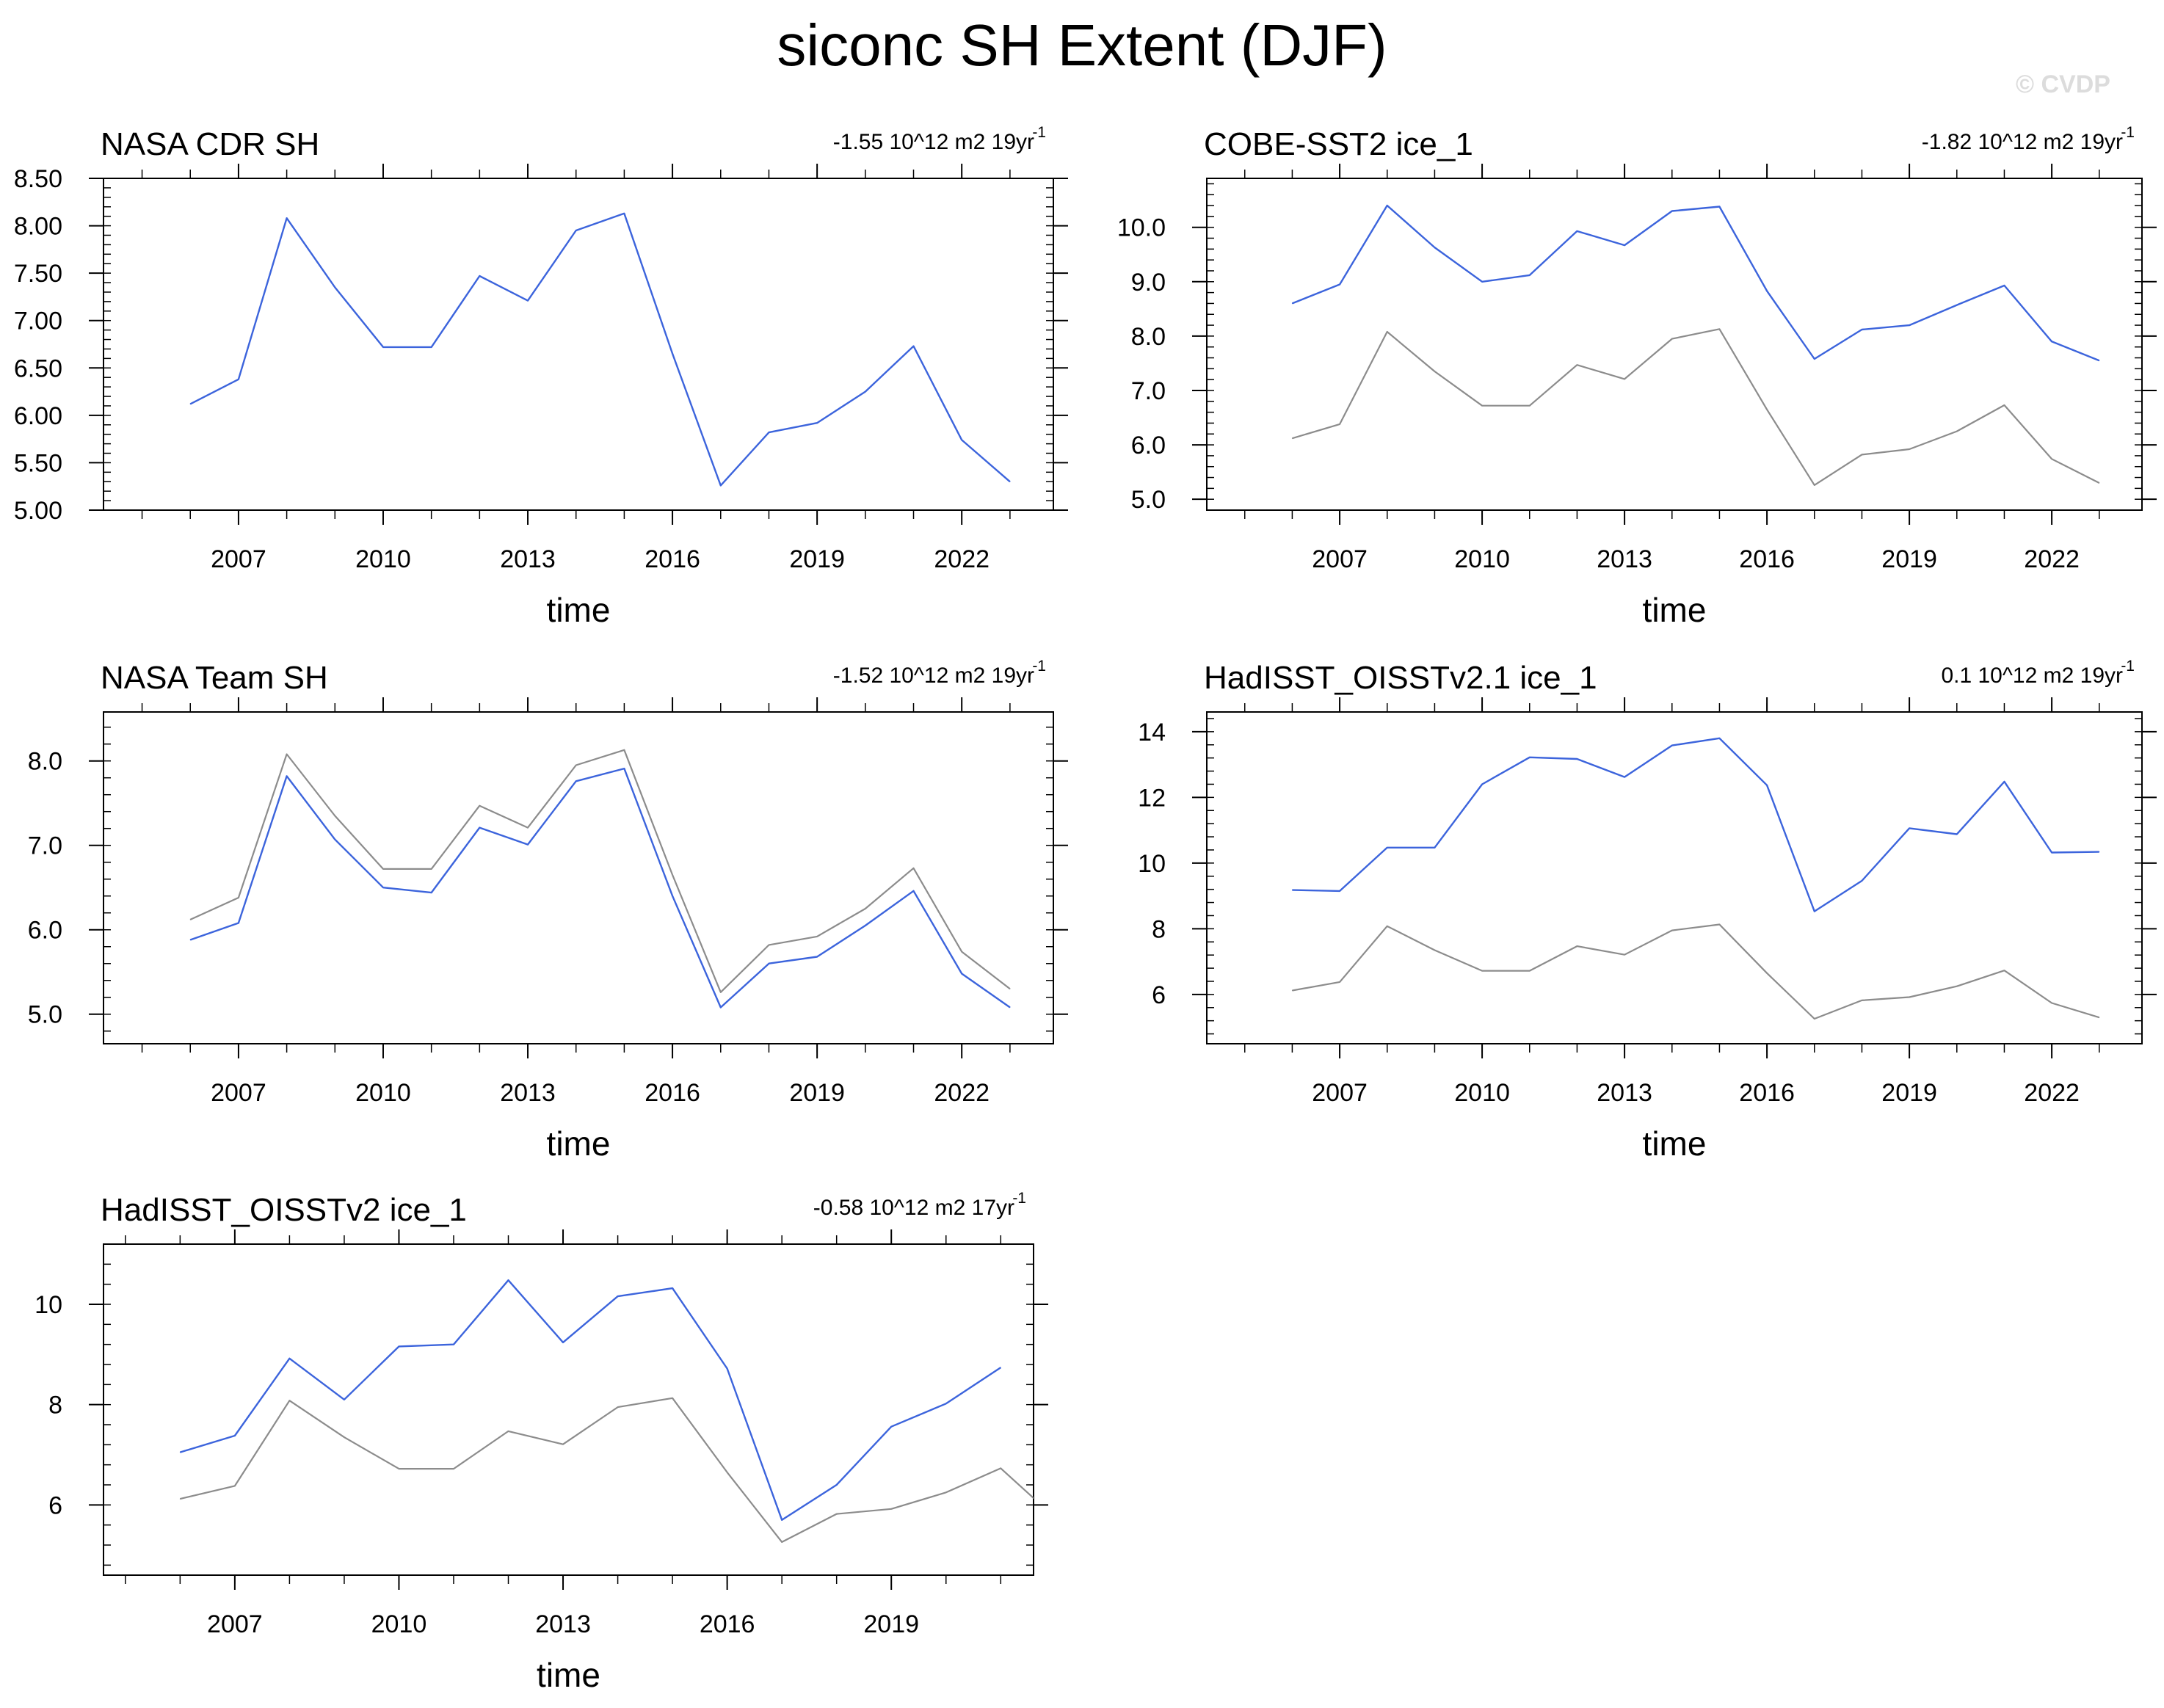 The image size is (2164, 1708). What do you see at coordinates (284, 1210) in the screenshot?
I see `panel-title: HadISST_OISSTv2 ice_1` at bounding box center [284, 1210].